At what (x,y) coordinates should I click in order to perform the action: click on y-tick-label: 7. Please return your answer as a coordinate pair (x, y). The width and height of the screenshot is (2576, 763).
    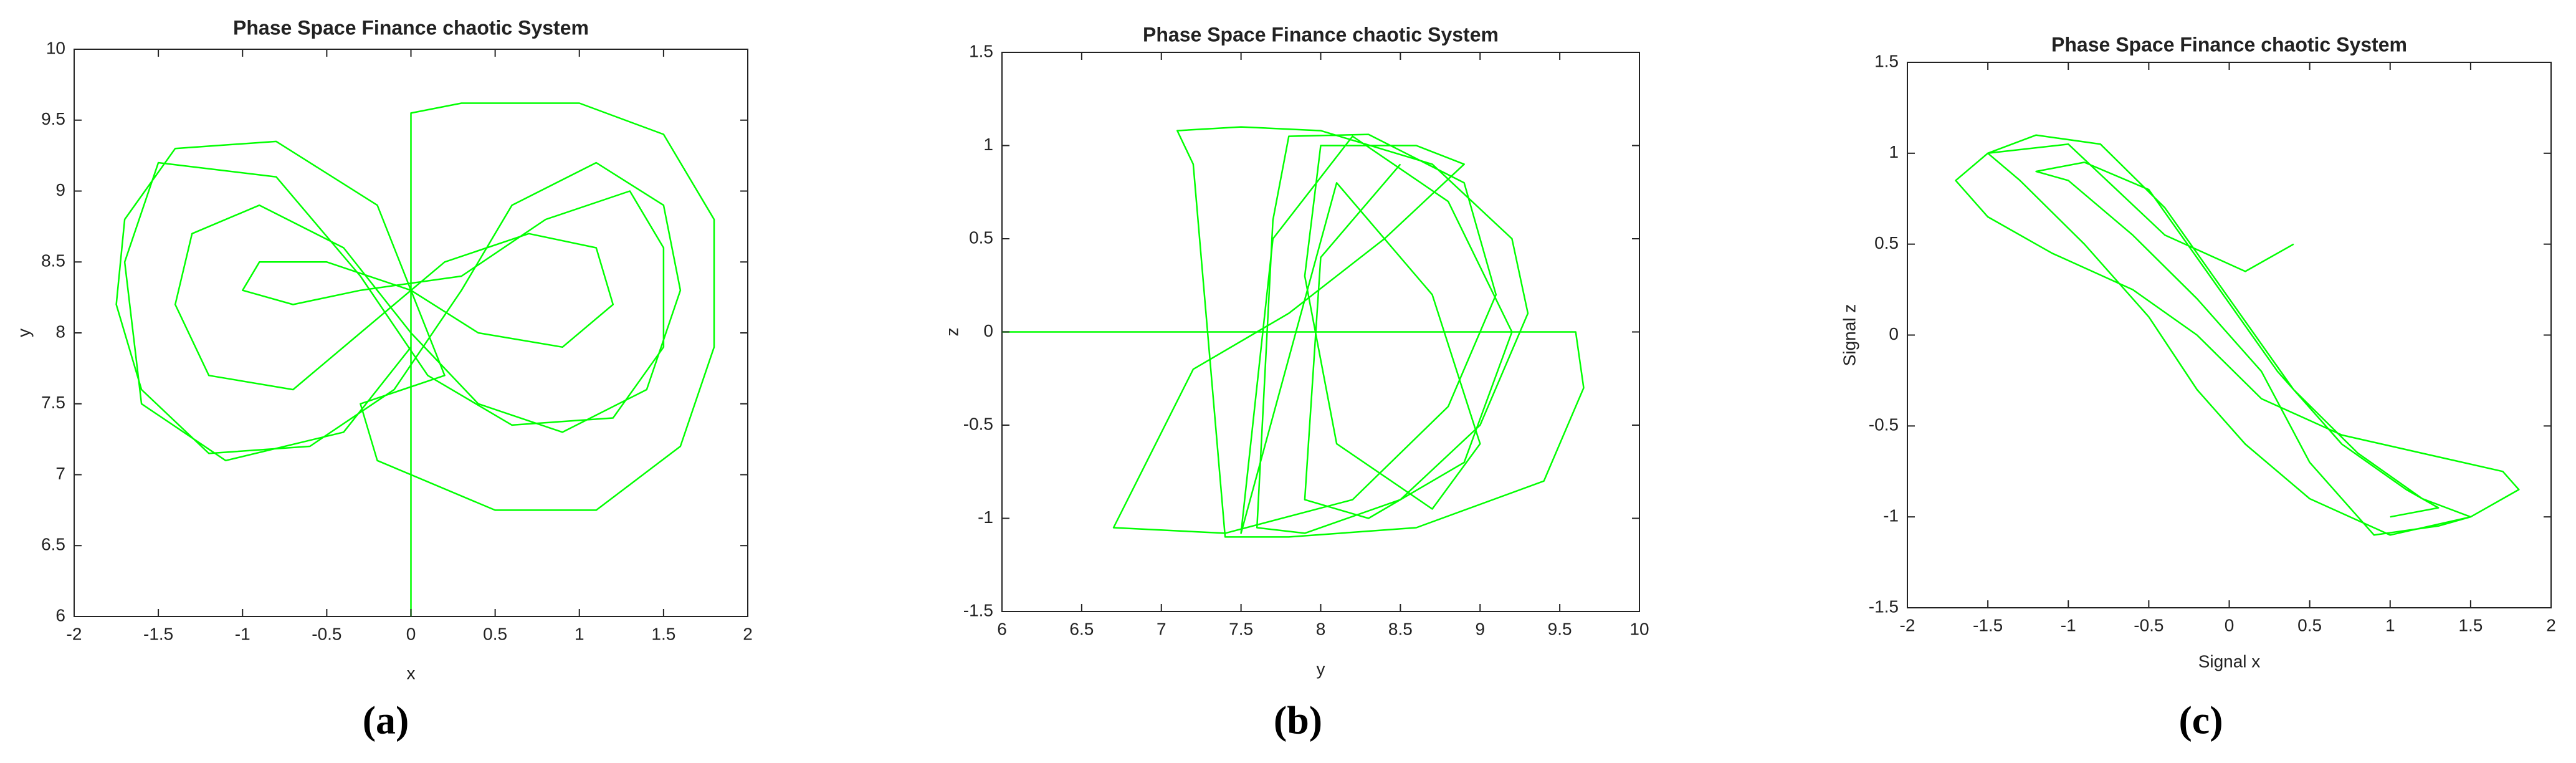
    Looking at the image, I should click on (60, 473).